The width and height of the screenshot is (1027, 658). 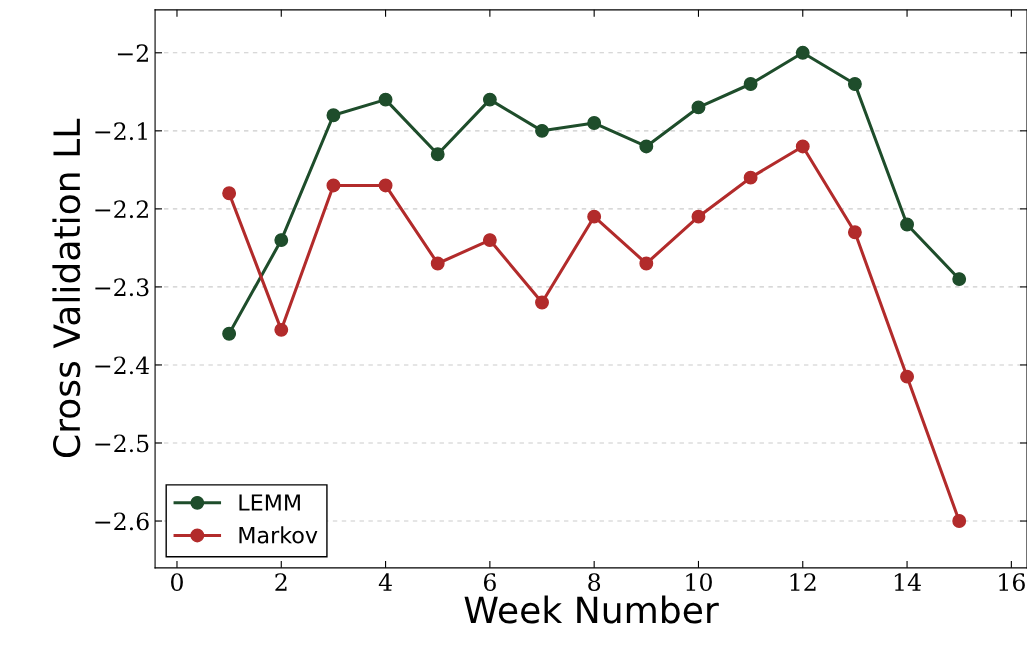 What do you see at coordinates (122, 287) in the screenshot?
I see `y-tick-label: −2.3` at bounding box center [122, 287].